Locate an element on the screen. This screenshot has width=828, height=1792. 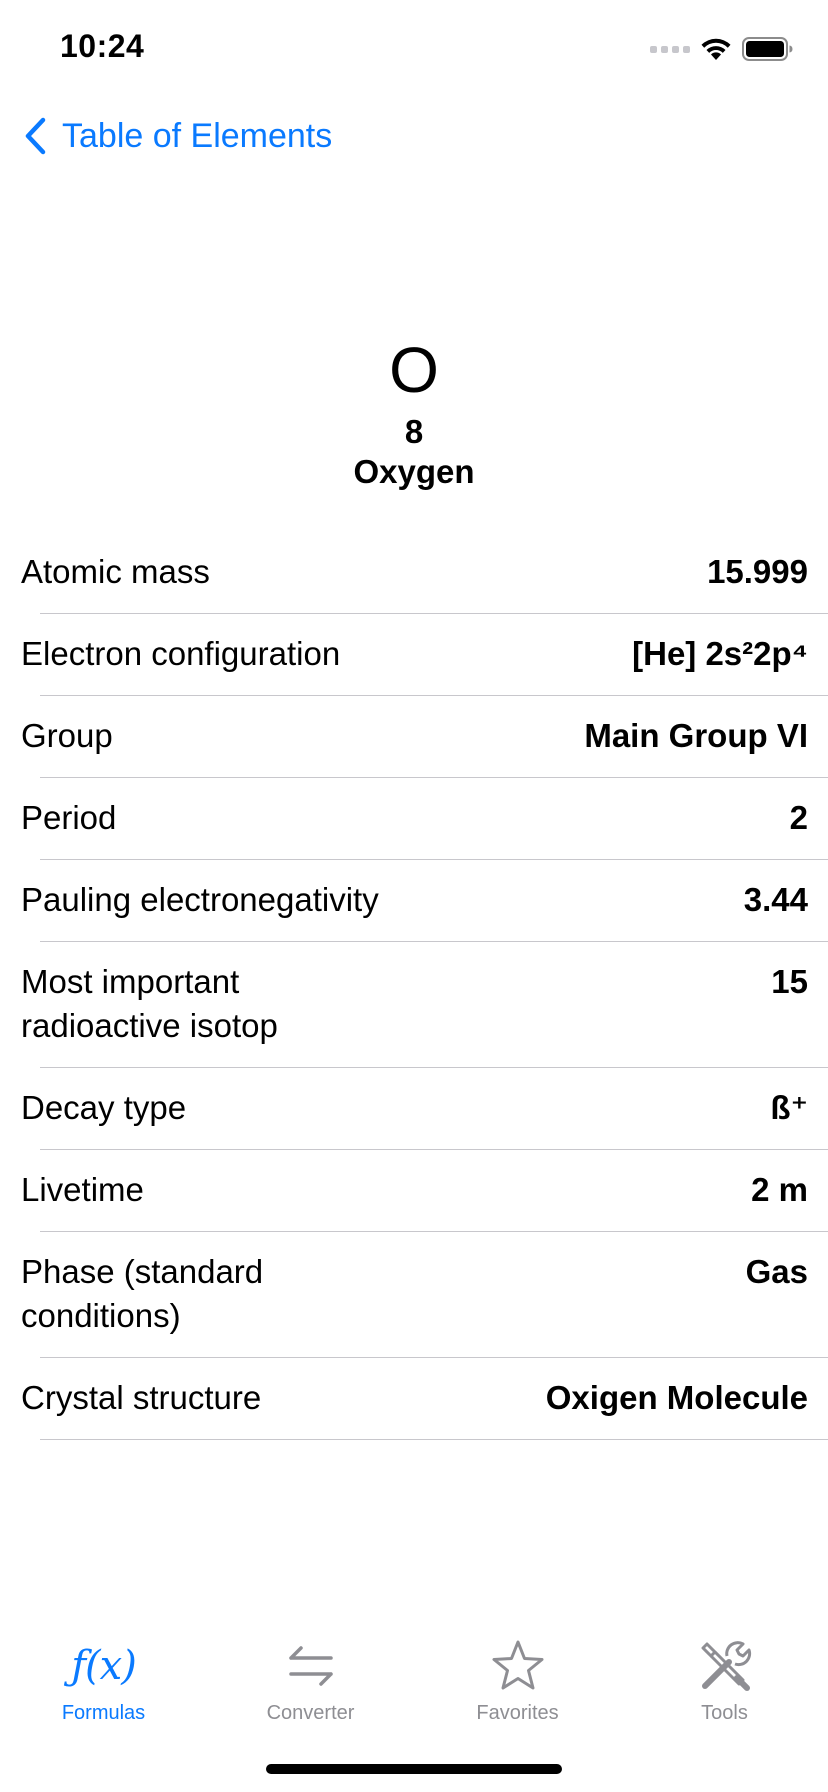
property-value: Gas is located at coordinates (776, 1271).